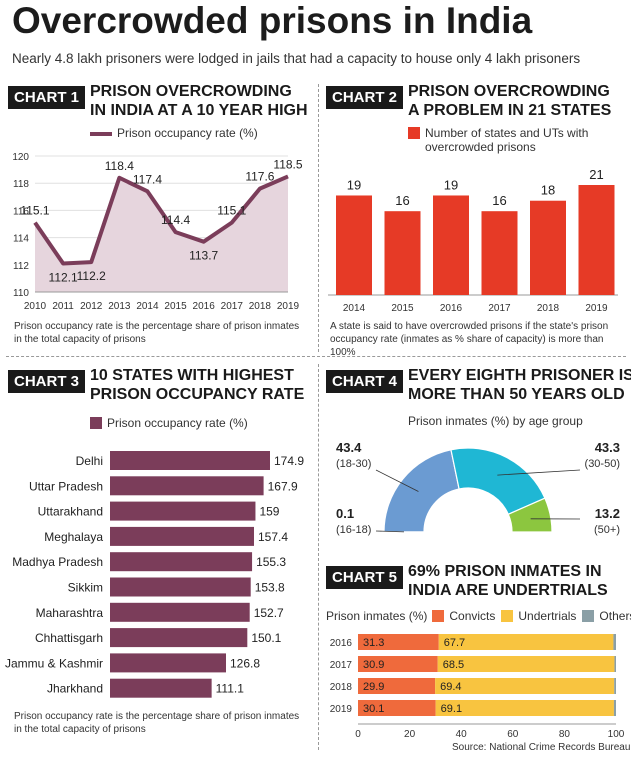  What do you see at coordinates (266, 638) in the screenshot?
I see `chart3-data-label: 150.1` at bounding box center [266, 638].